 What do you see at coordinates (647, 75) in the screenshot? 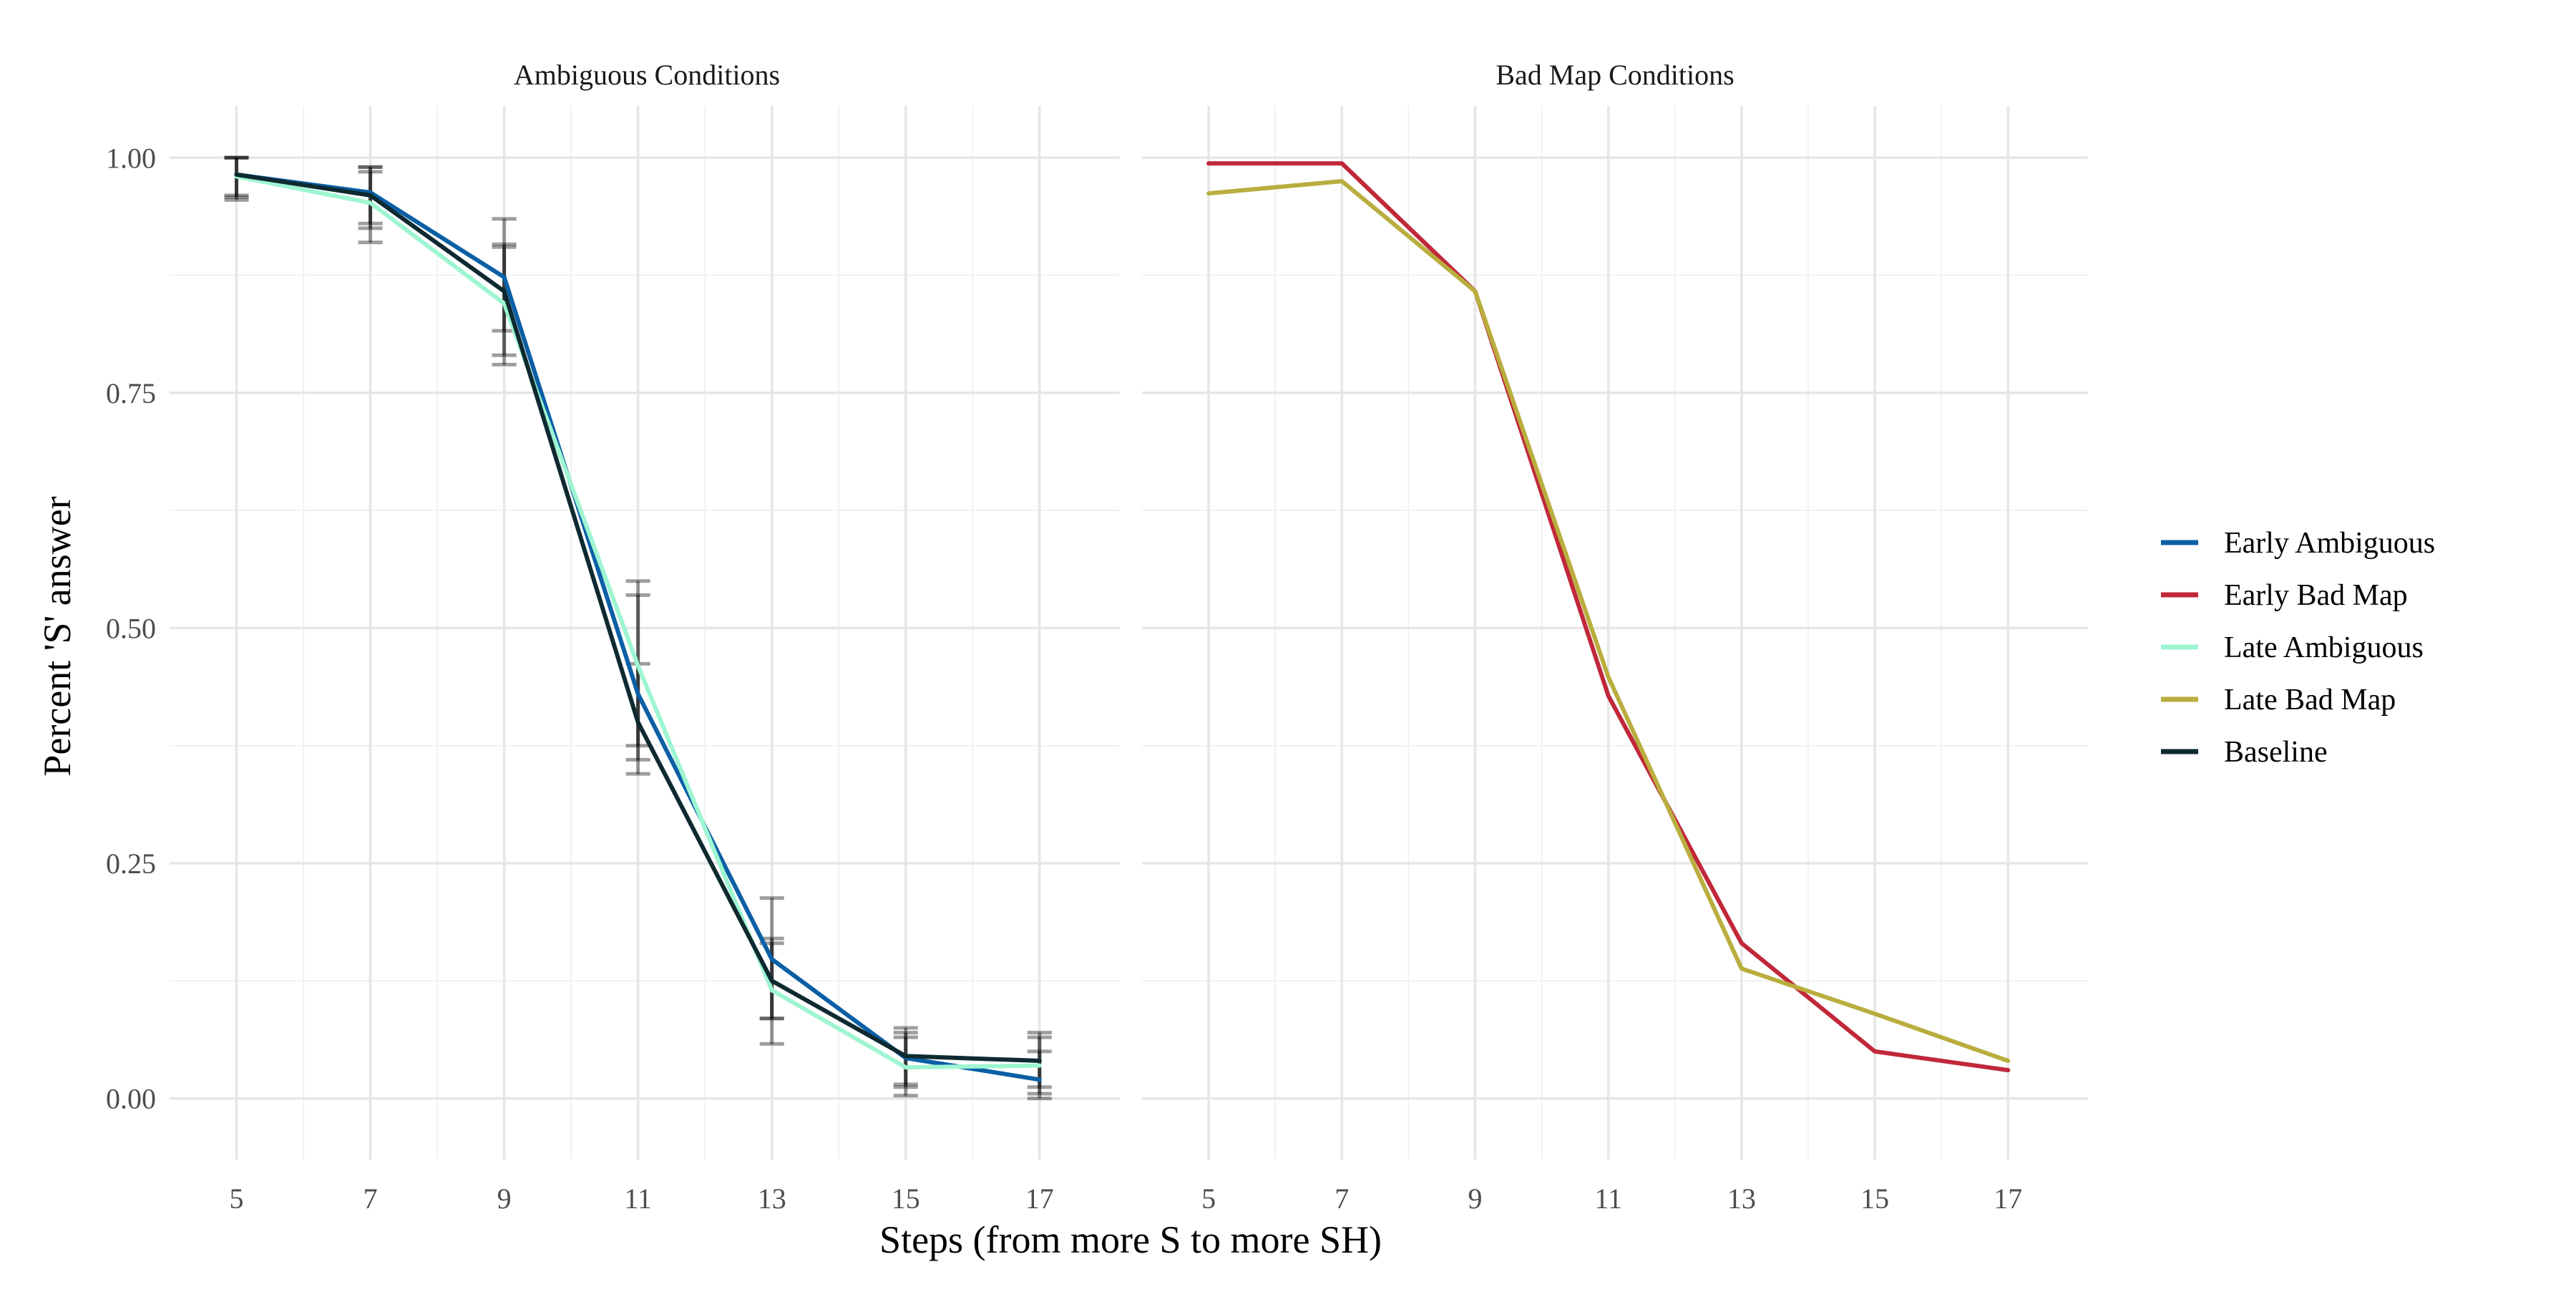
I see `panel-title-ambiguous: Ambiguous Conditions` at bounding box center [647, 75].